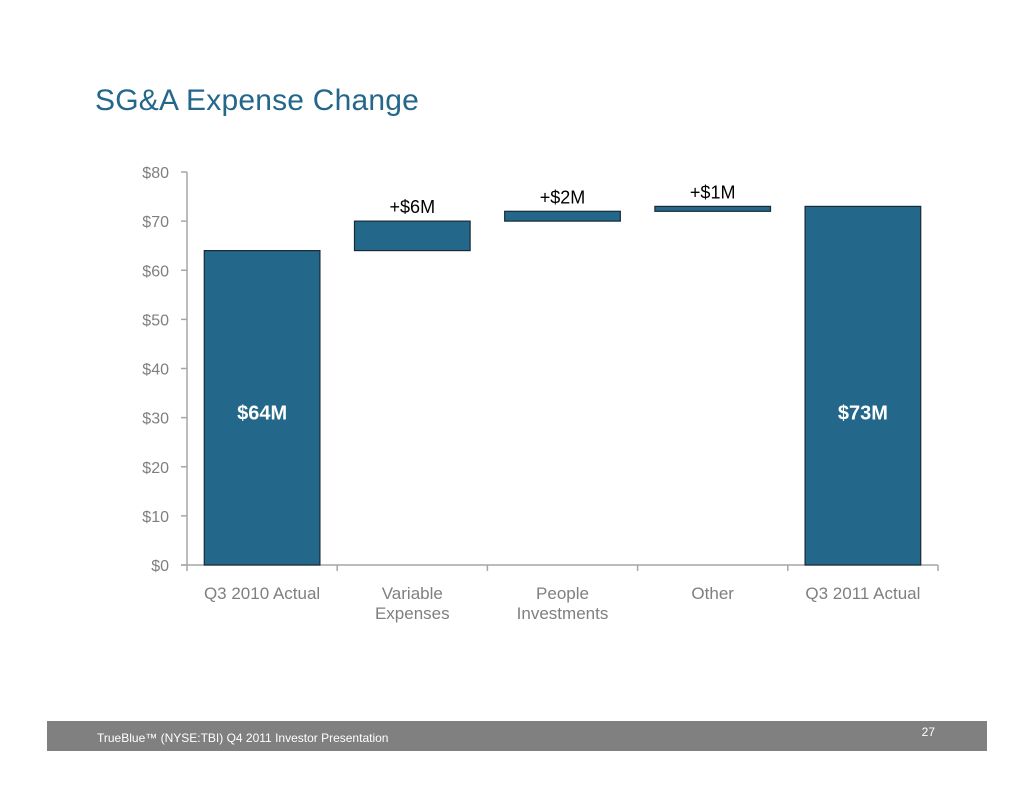 The image size is (1034, 799). I want to click on bar-delta-label: +$6M, so click(413, 207).